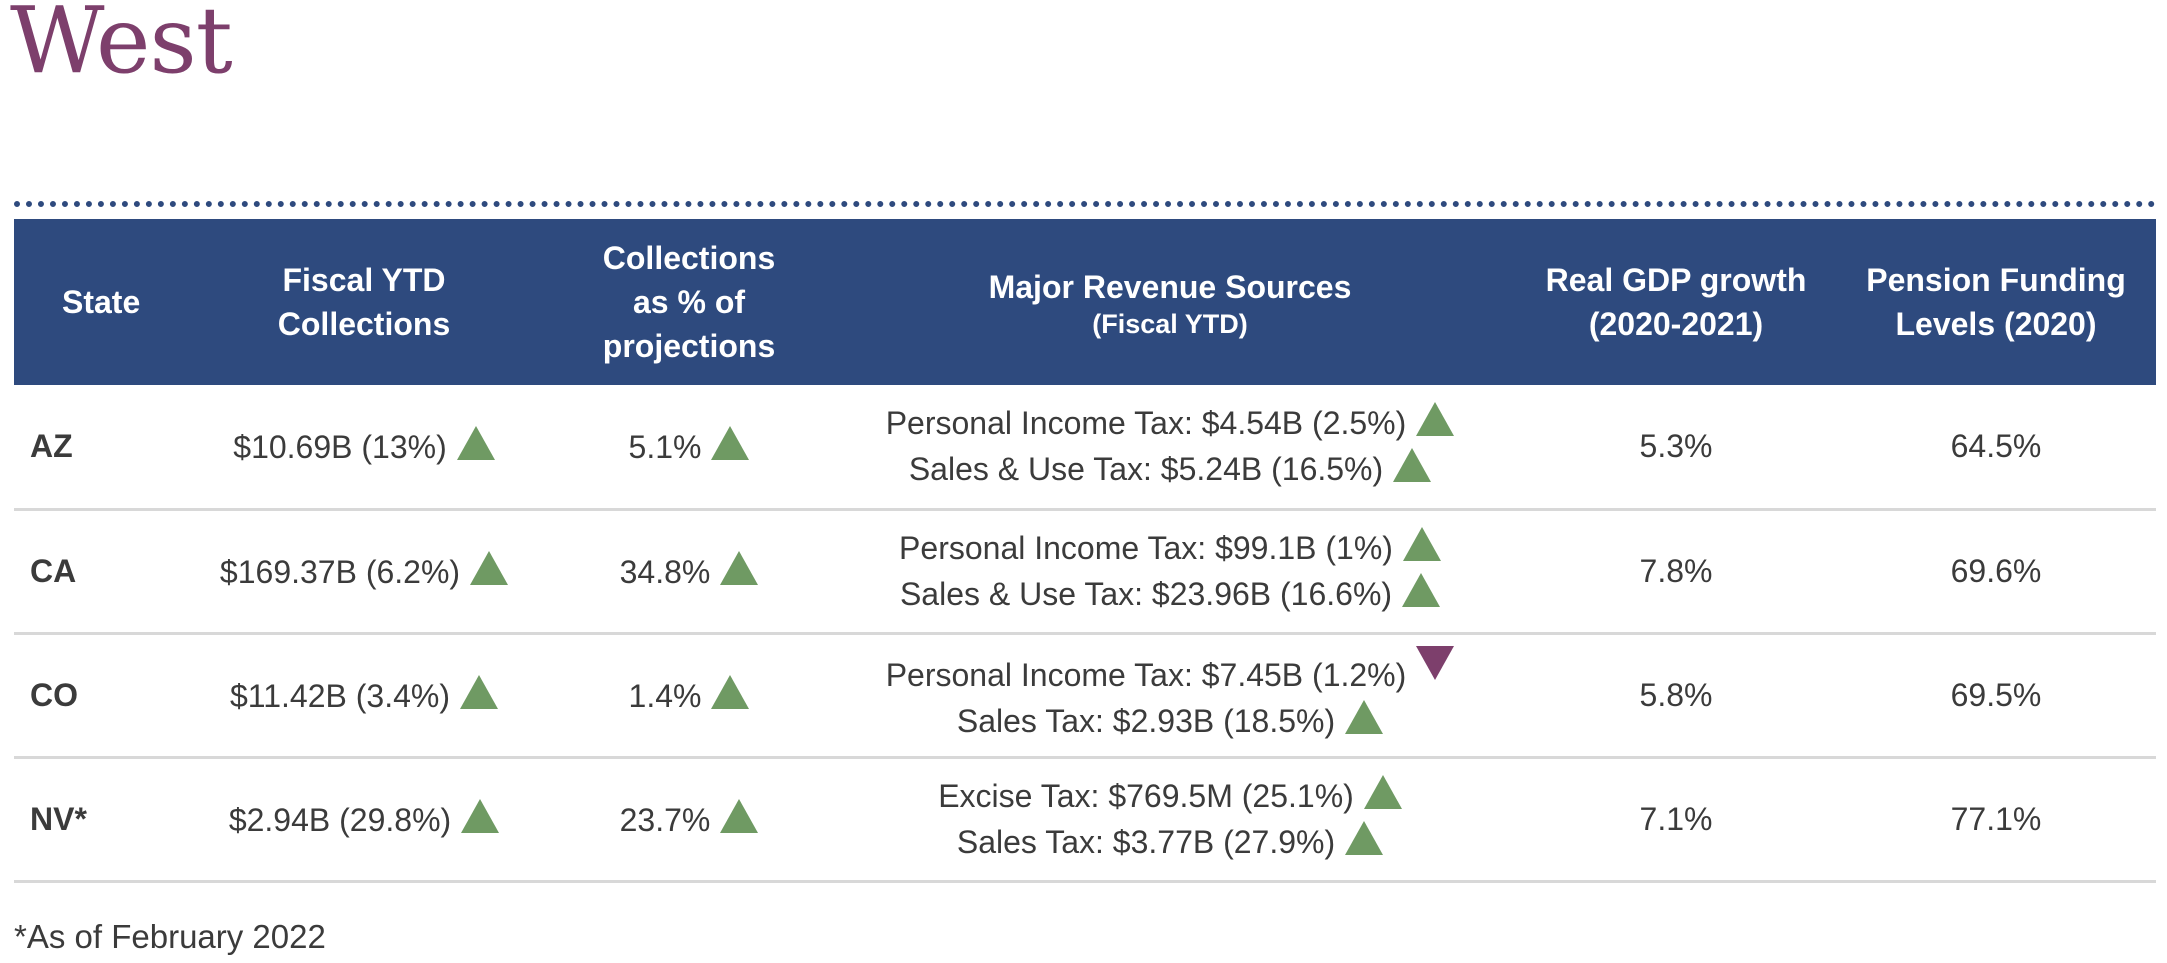 Image resolution: width=2167 pixels, height=963 pixels. Describe the element at coordinates (665, 572) in the screenshot. I see `pct-projection-value: 34.8%` at that location.